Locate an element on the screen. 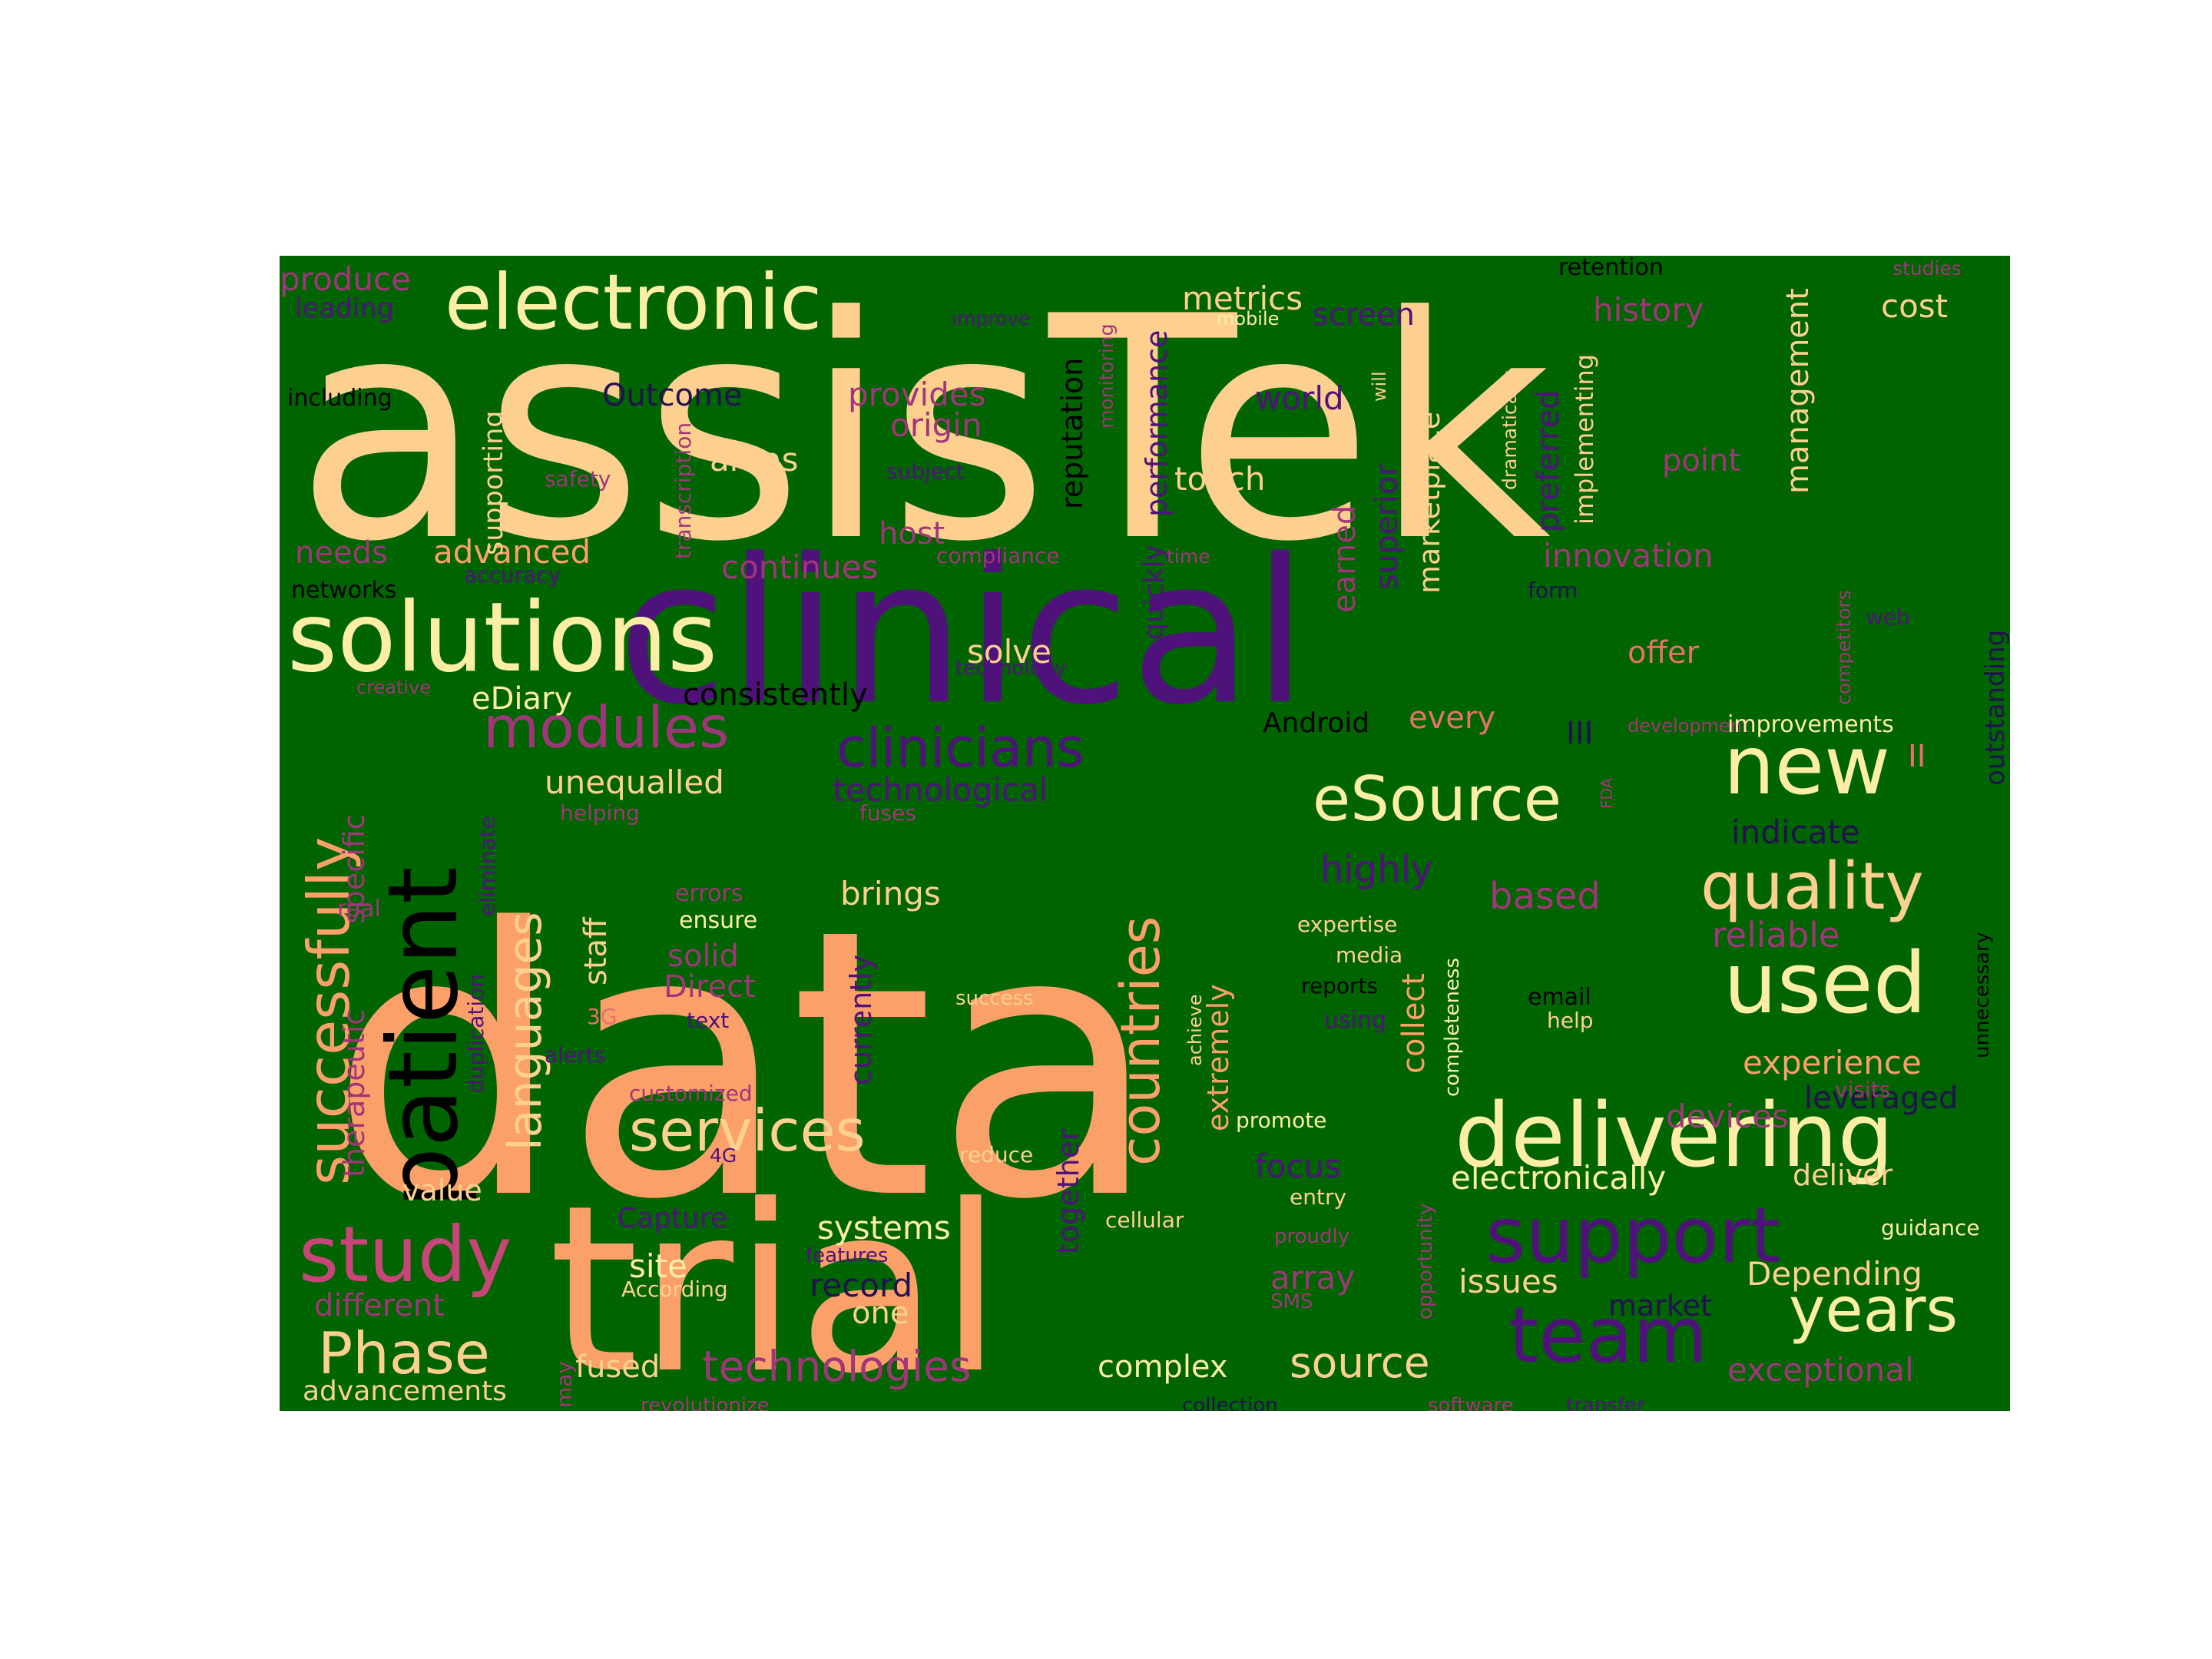 This screenshot has height=1659, width=2212. word-helping: helping is located at coordinates (600, 813).